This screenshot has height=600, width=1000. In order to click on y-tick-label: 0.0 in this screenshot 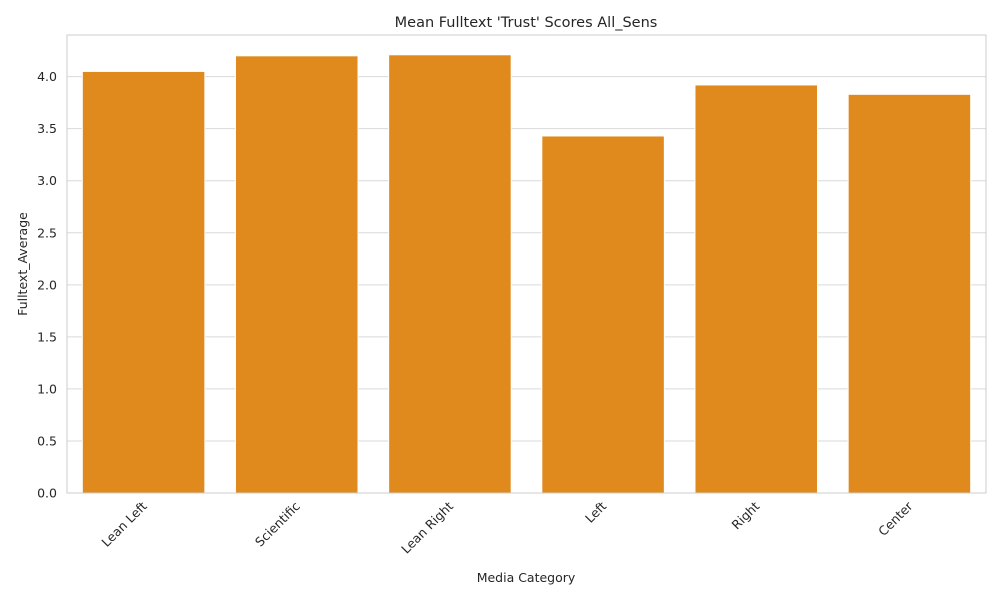, I will do `click(47, 493)`.